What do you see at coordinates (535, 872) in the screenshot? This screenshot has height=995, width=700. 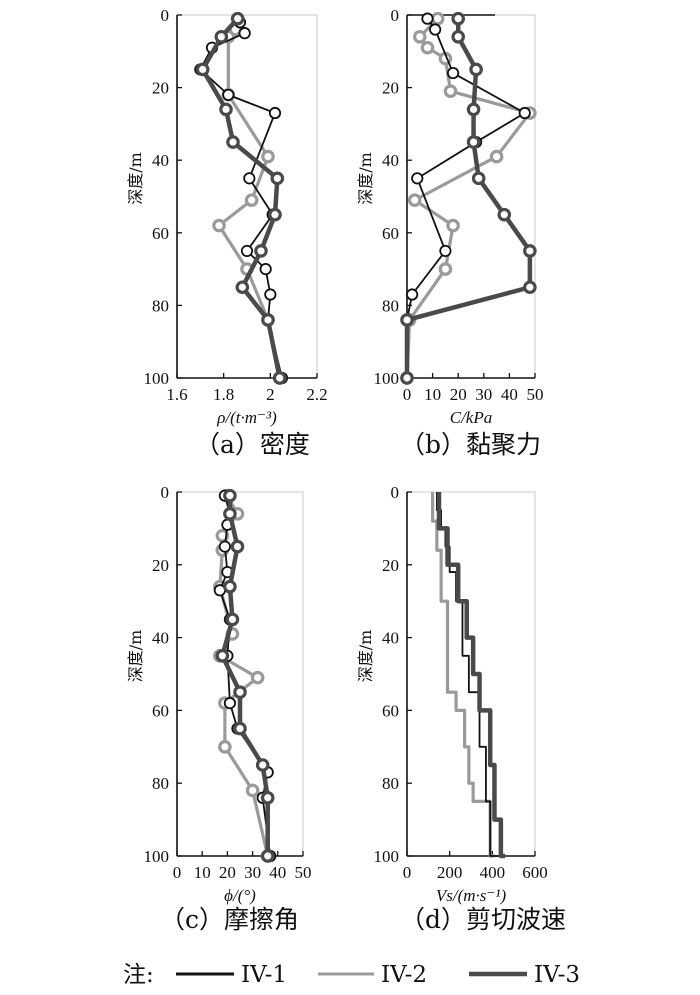 I see `x-tick-label: 600` at bounding box center [535, 872].